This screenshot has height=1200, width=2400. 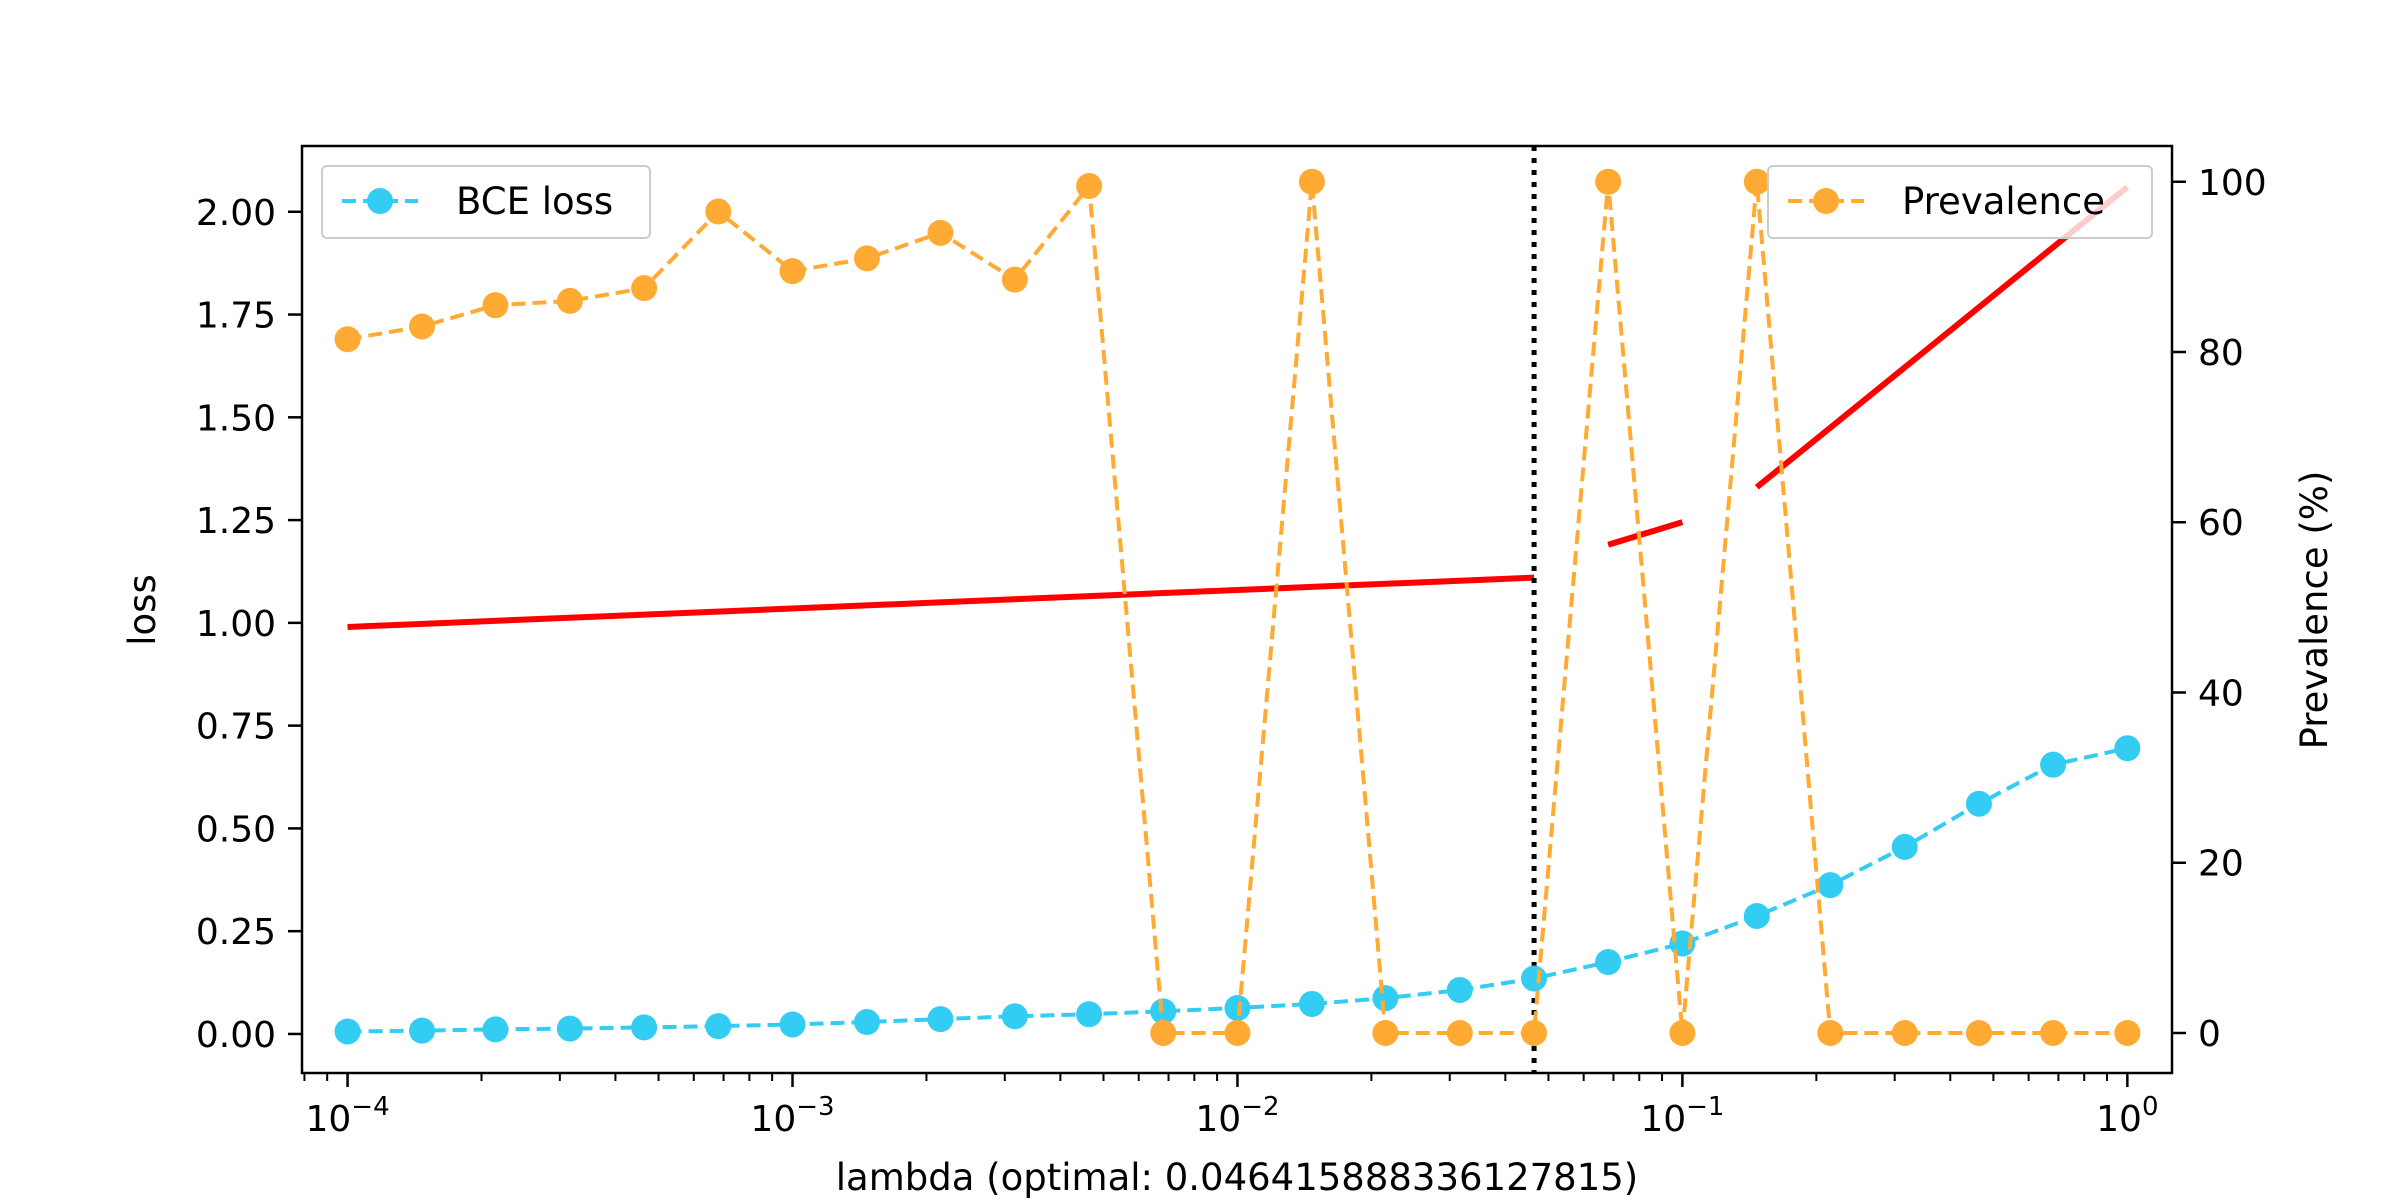 I want to click on y-right-tick-label: 0, so click(x=2209, y=1034).